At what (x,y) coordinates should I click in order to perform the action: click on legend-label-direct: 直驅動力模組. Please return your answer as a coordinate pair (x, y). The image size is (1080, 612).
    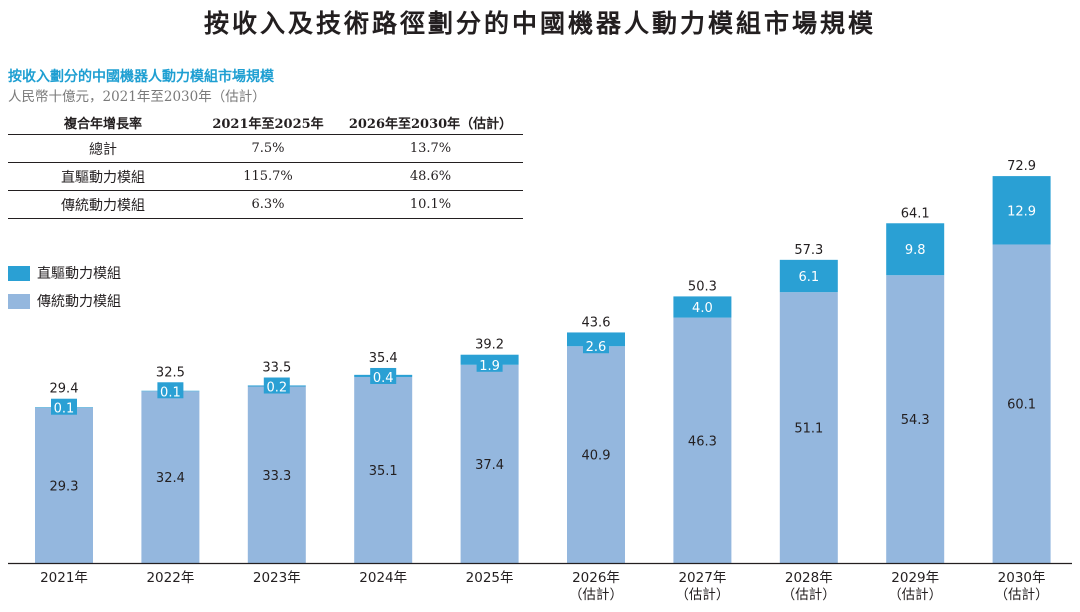
    Looking at the image, I should click on (79, 274).